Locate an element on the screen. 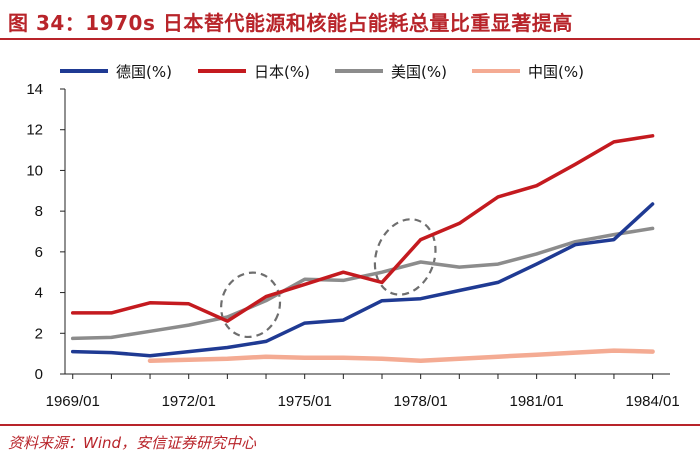  x-tick-label: 1981/01 is located at coordinates (537, 401).